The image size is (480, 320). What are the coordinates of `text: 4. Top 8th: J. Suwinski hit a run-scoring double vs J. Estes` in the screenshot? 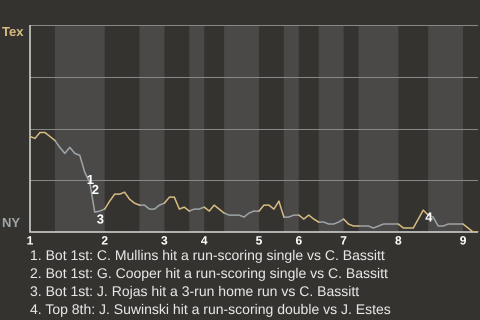 It's located at (210, 309).